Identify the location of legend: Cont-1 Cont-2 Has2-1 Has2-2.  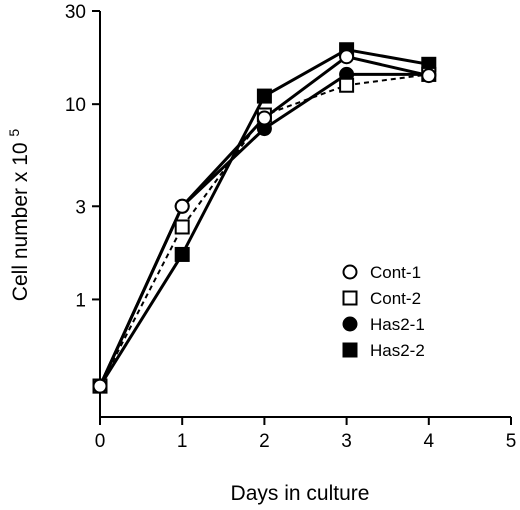
(383, 311).